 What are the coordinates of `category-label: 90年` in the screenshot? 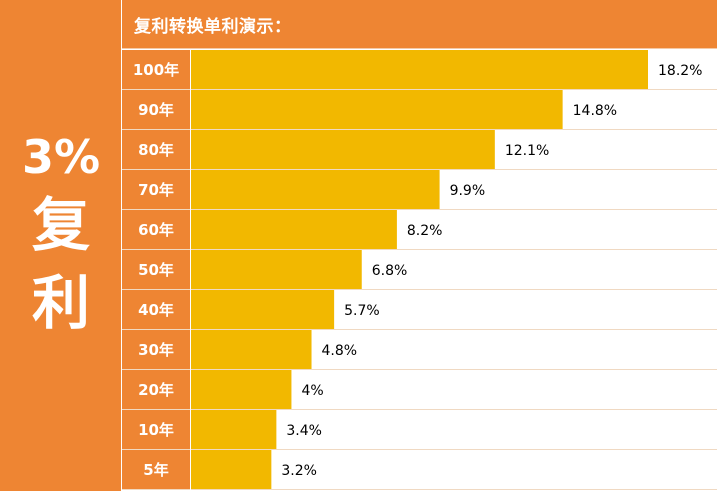 It's located at (156, 110).